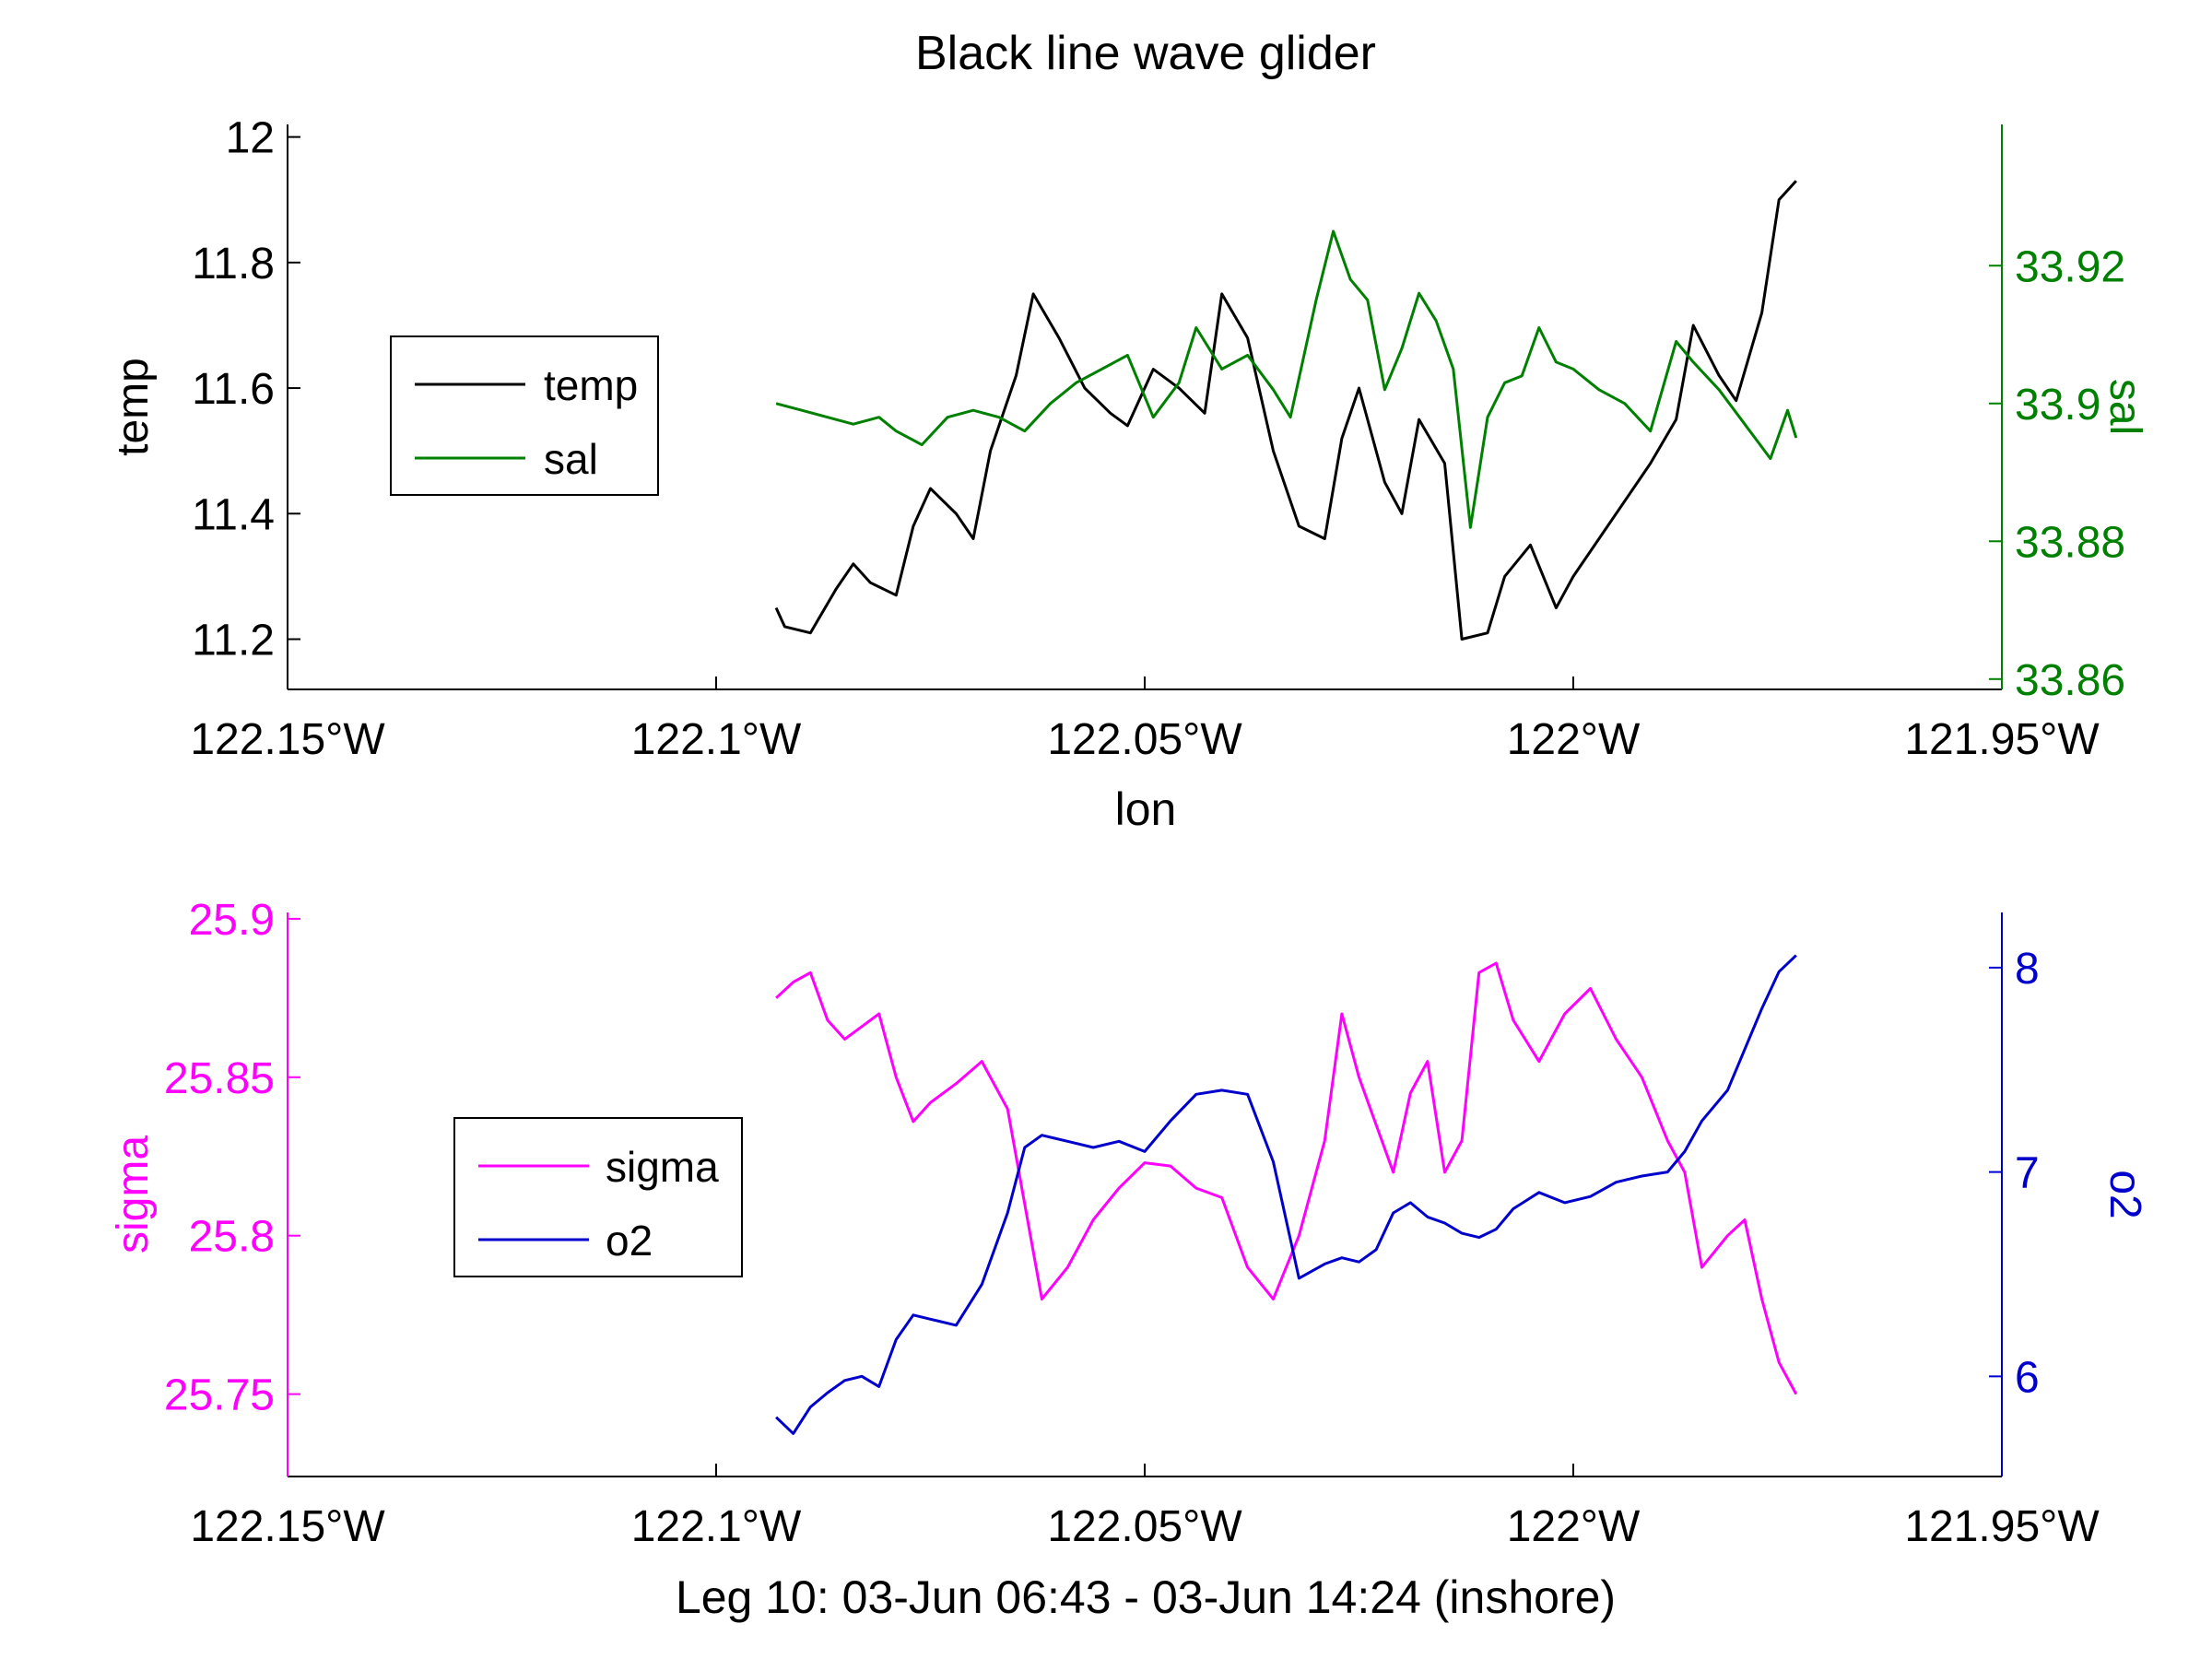 The height and width of the screenshot is (1659, 2212). Describe the element at coordinates (232, 1237) in the screenshot. I see `left-y-tick-label: 25.8` at that location.